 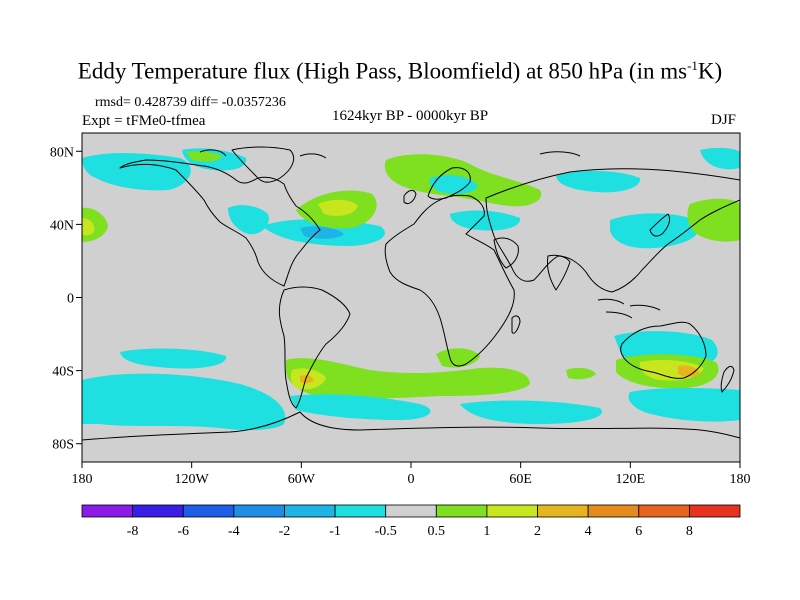 I want to click on latitude-axis: 80N 40N 0 40S 80S, so click(x=66, y=299).